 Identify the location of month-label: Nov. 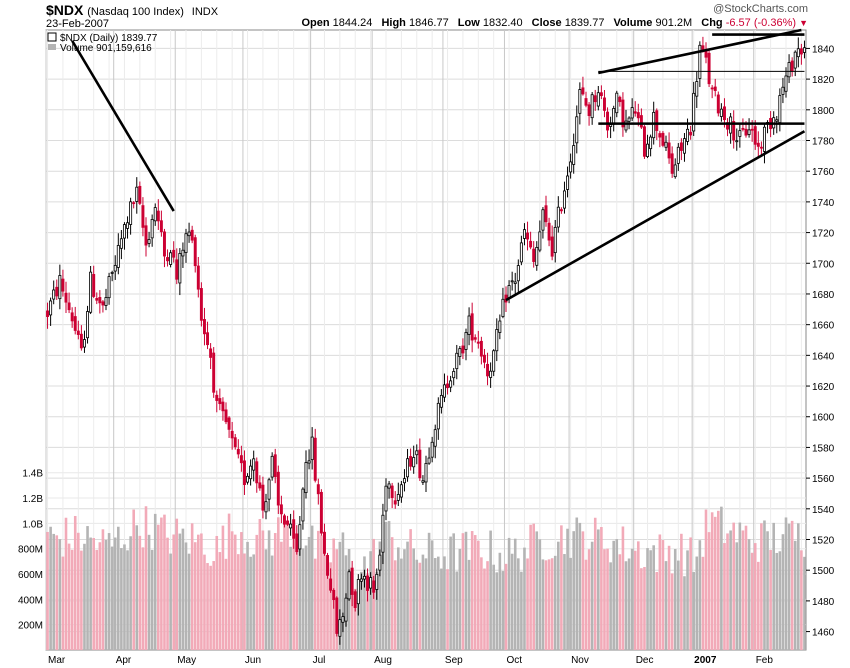
(580, 660).